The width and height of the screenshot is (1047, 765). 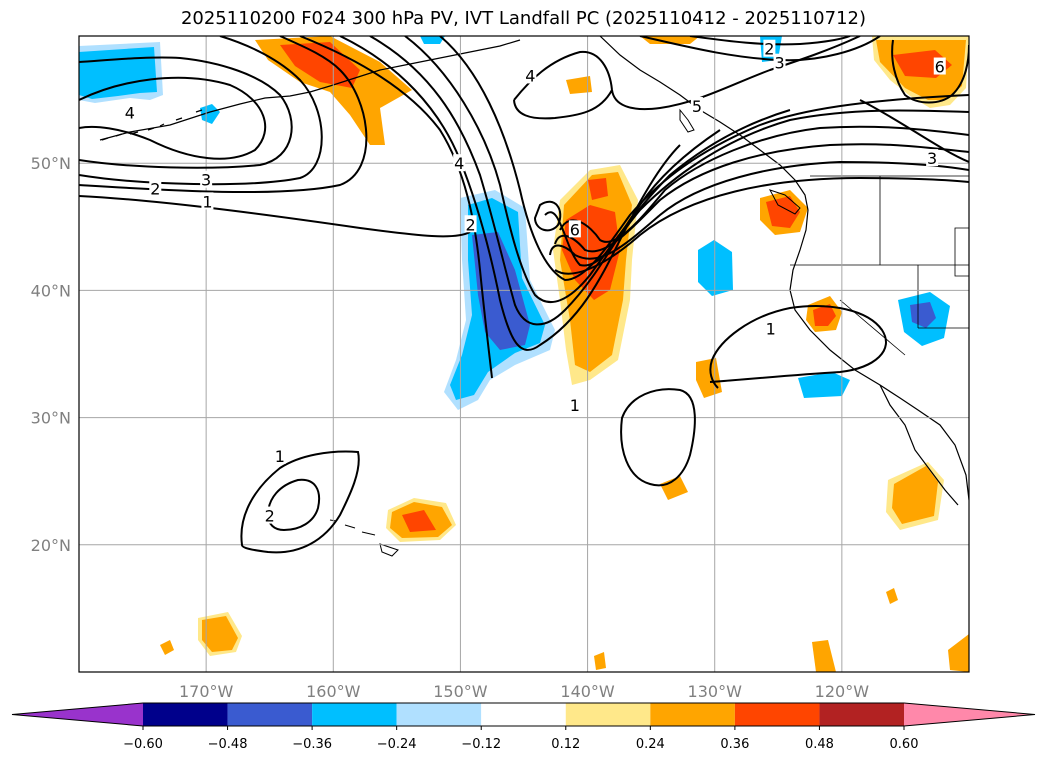 What do you see at coordinates (460, 691) in the screenshot?
I see `lon-tick-label: 150°W` at bounding box center [460, 691].